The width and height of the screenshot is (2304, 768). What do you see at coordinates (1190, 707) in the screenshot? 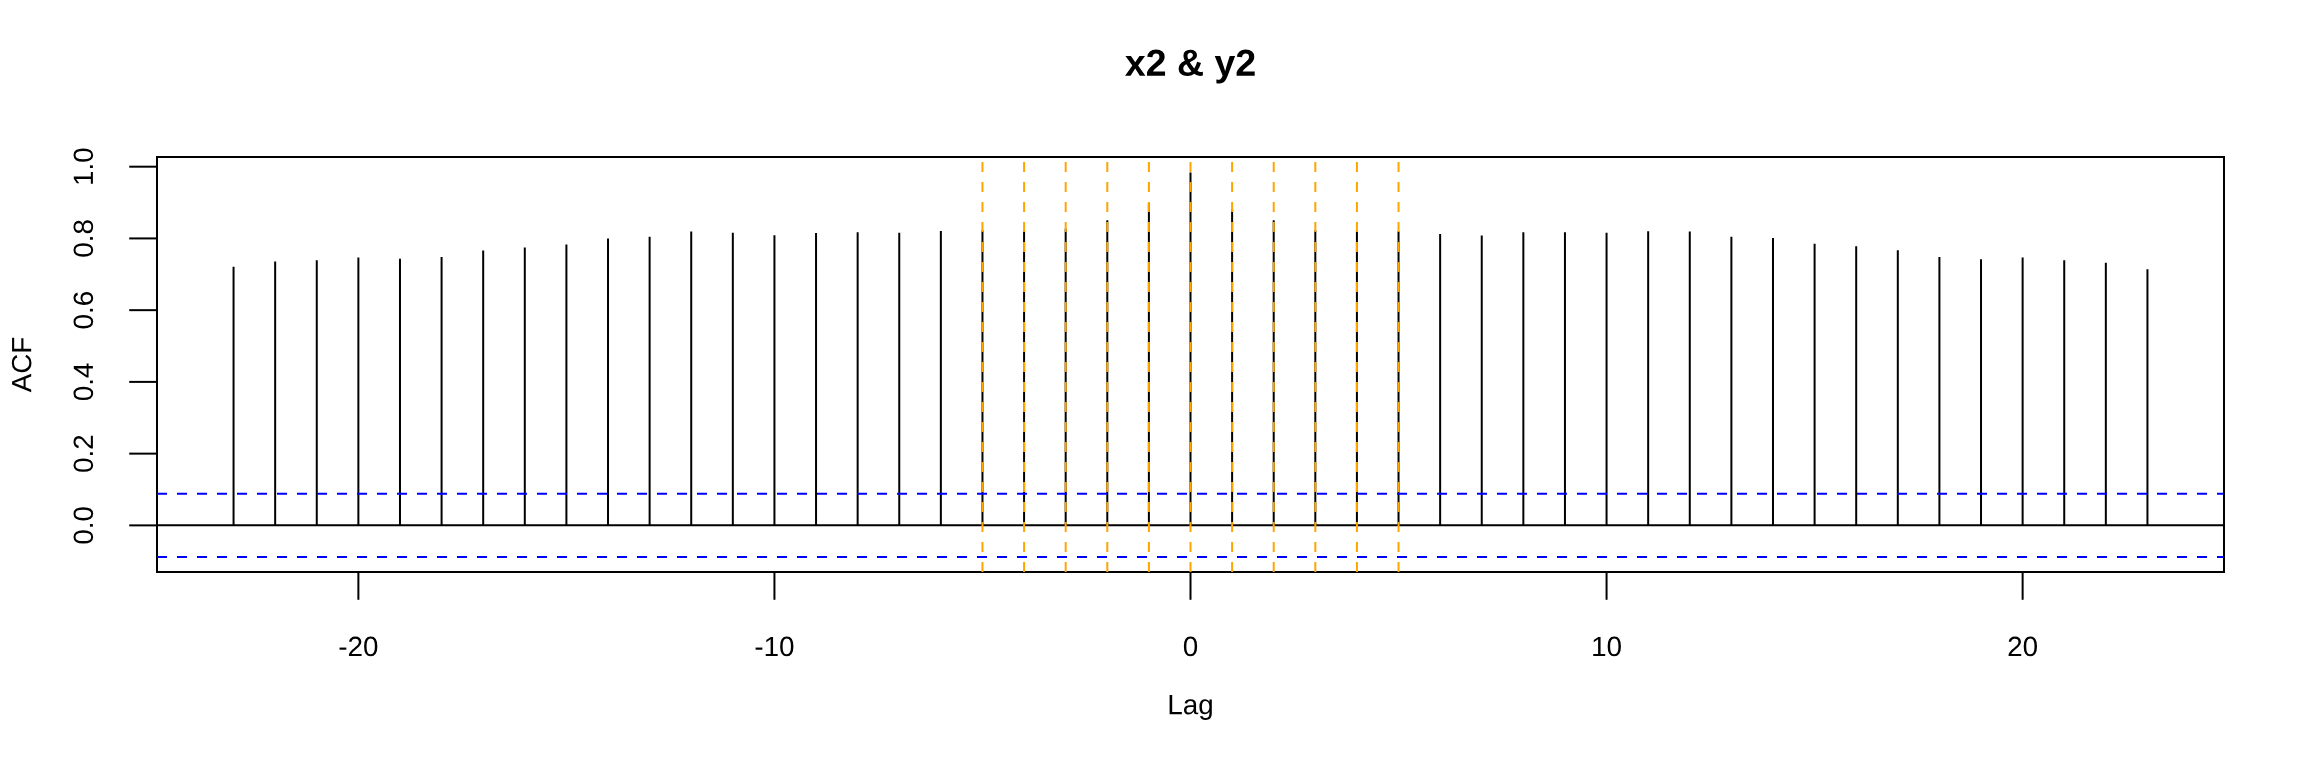
I see `x-axis-title: Lag` at bounding box center [1190, 707].